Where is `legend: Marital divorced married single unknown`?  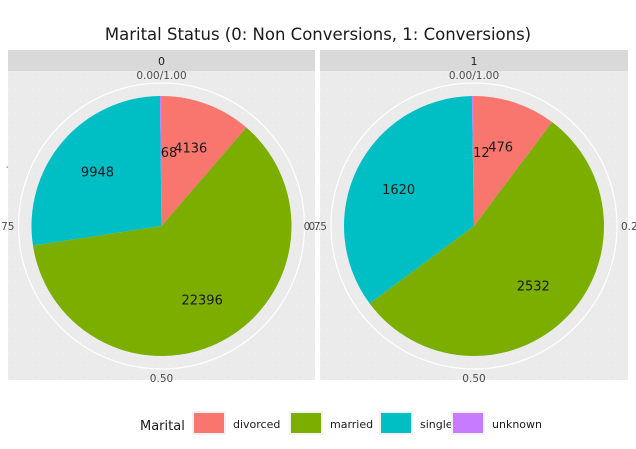
legend: Marital divorced married single unknown is located at coordinates (341, 423).